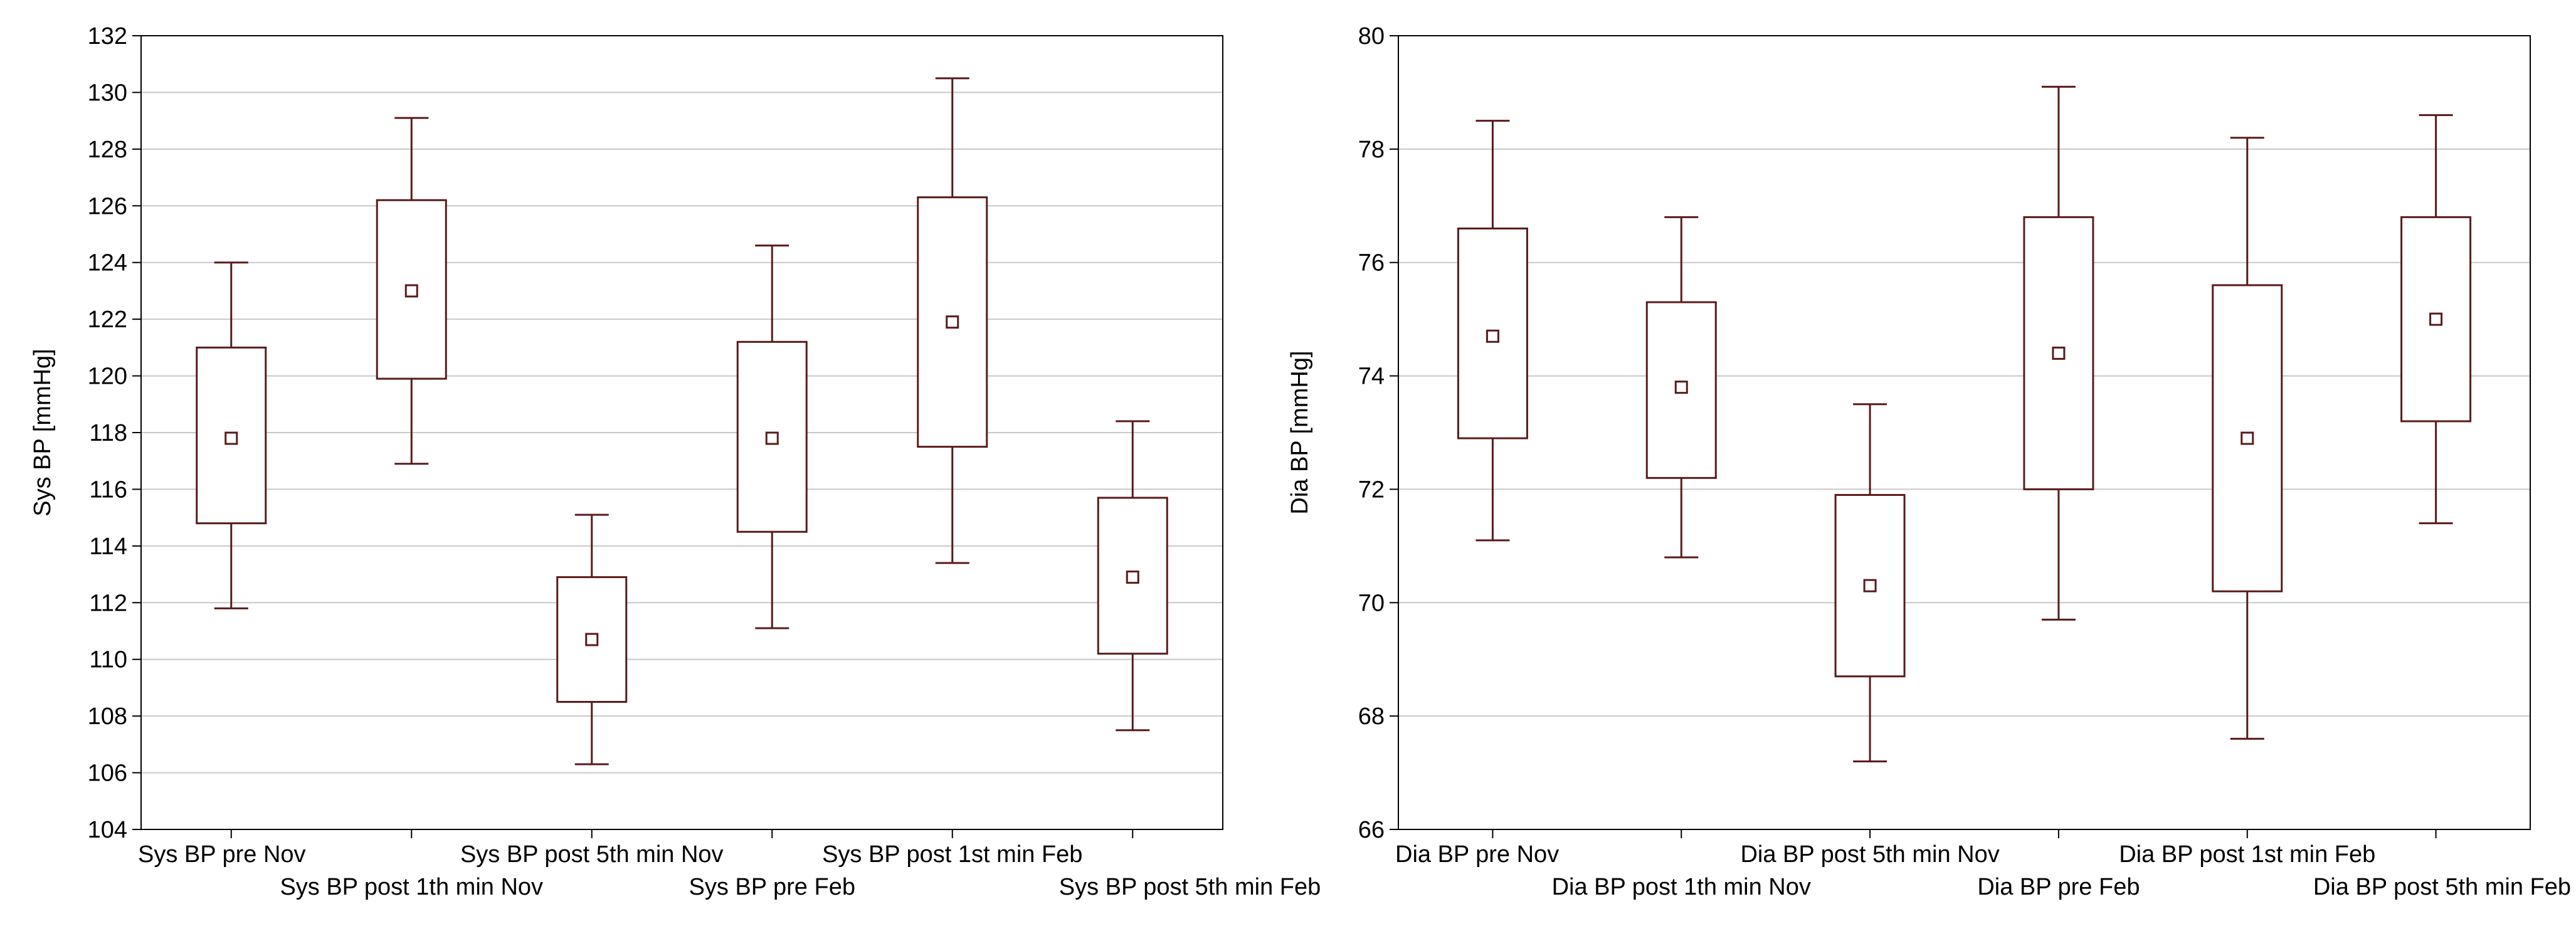 This screenshot has height=931, width=2576. What do you see at coordinates (108, 603) in the screenshot?
I see `y-tick-label: 112` at bounding box center [108, 603].